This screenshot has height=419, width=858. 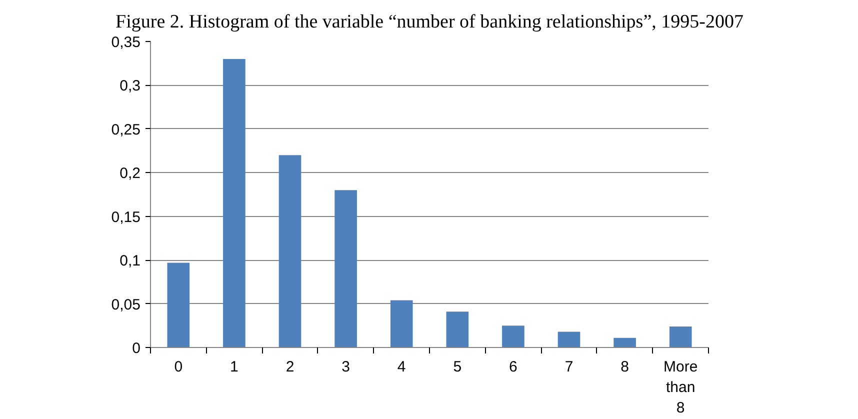 What do you see at coordinates (430, 22) in the screenshot?
I see `chart-title: Figure 2. Histogram of the variable “number of banking relationships”, 1995-2007` at bounding box center [430, 22].